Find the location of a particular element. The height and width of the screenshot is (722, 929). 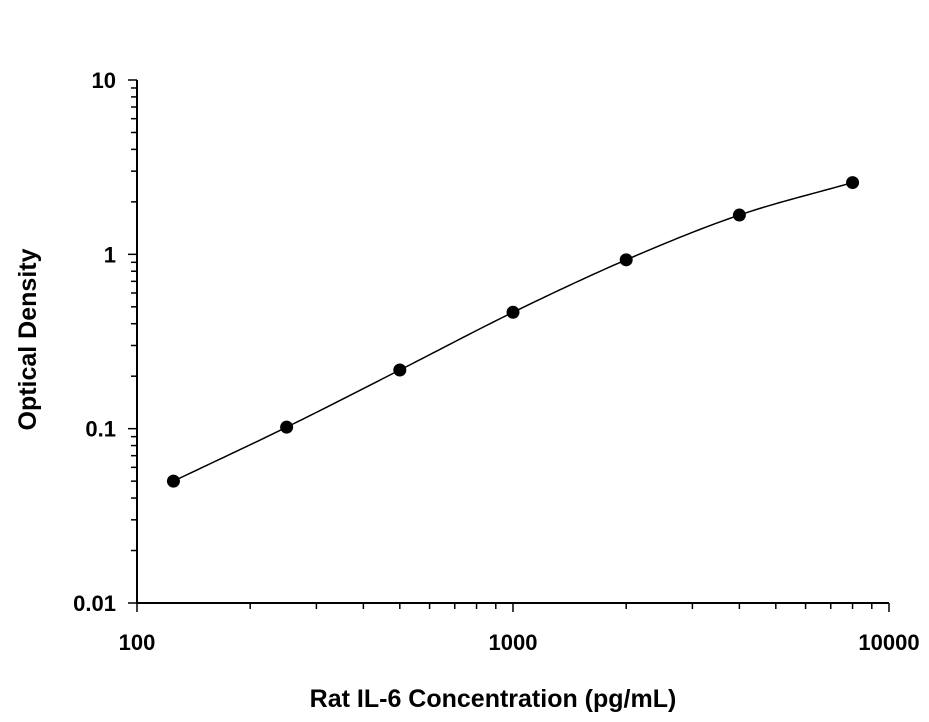

y-axis-title: Optical Density is located at coordinates (28, 339).